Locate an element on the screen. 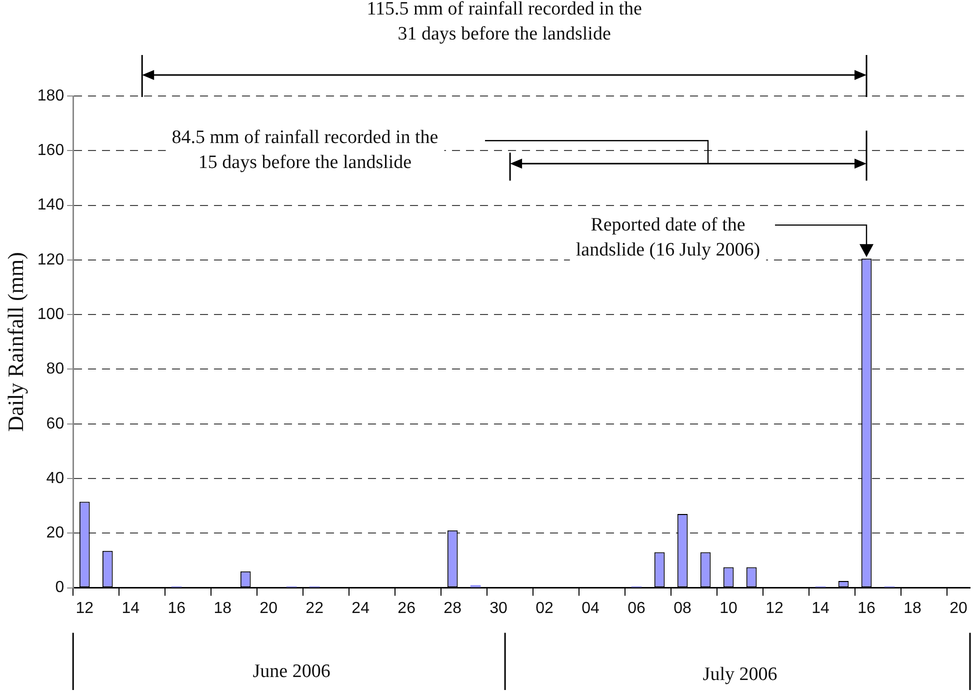 This screenshot has height=696, width=973. text: June 2006 is located at coordinates (291, 671).